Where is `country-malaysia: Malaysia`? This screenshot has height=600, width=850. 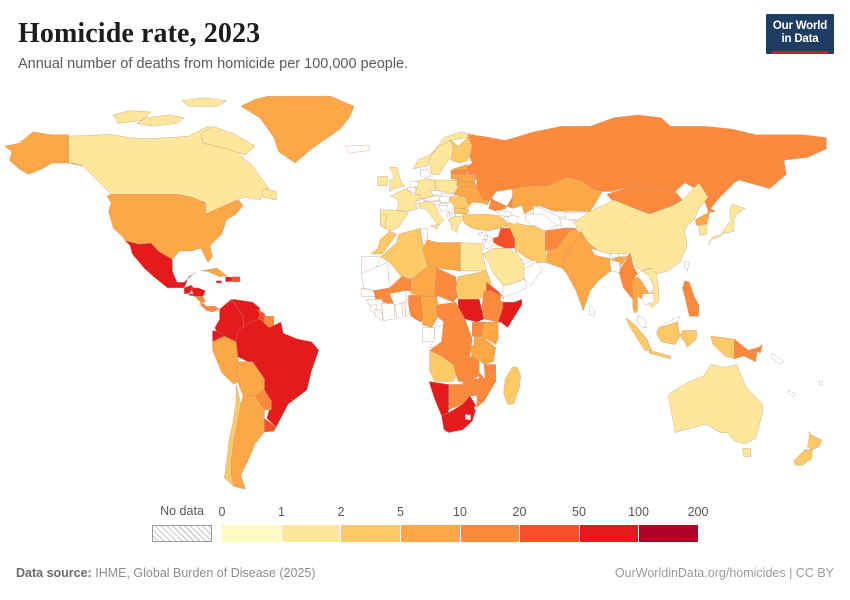 country-malaysia: Malaysia is located at coordinates (642, 321).